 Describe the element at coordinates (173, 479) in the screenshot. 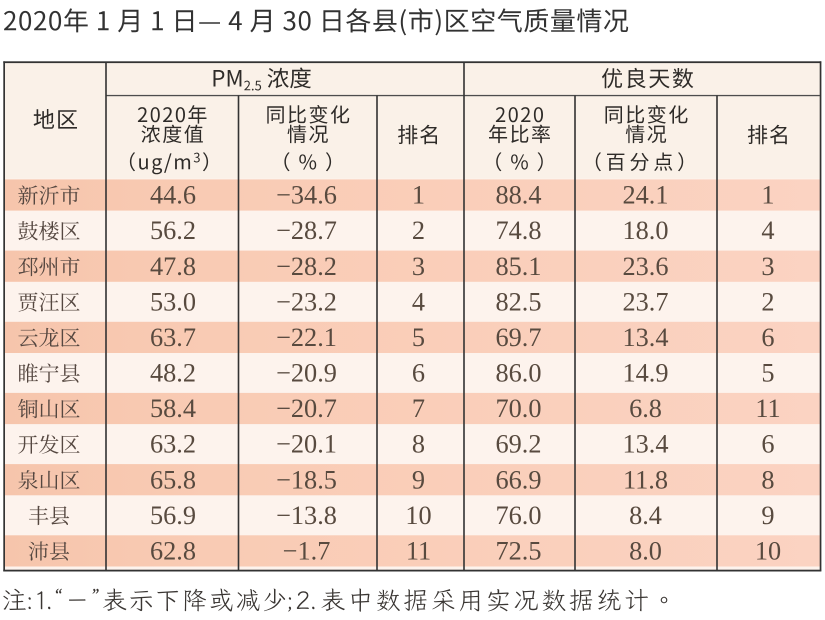

I see `svg-text: 65.8` at that location.